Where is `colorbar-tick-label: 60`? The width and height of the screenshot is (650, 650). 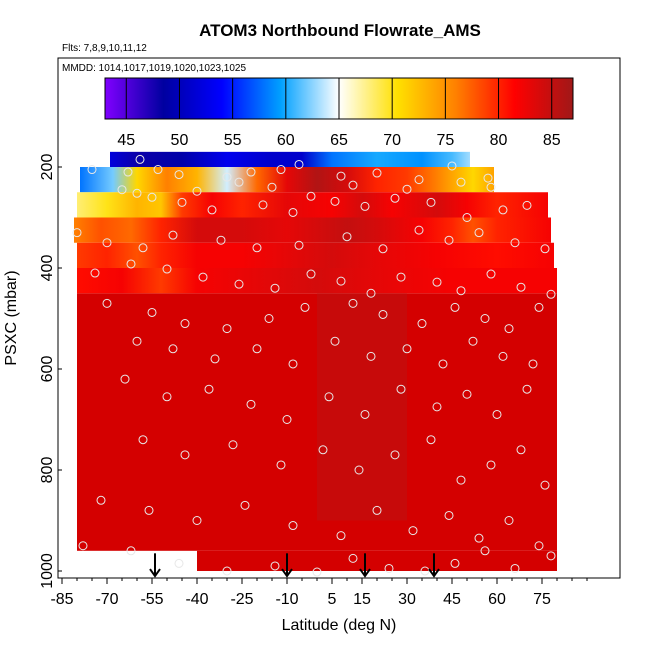
colorbar-tick-label: 60 is located at coordinates (286, 140).